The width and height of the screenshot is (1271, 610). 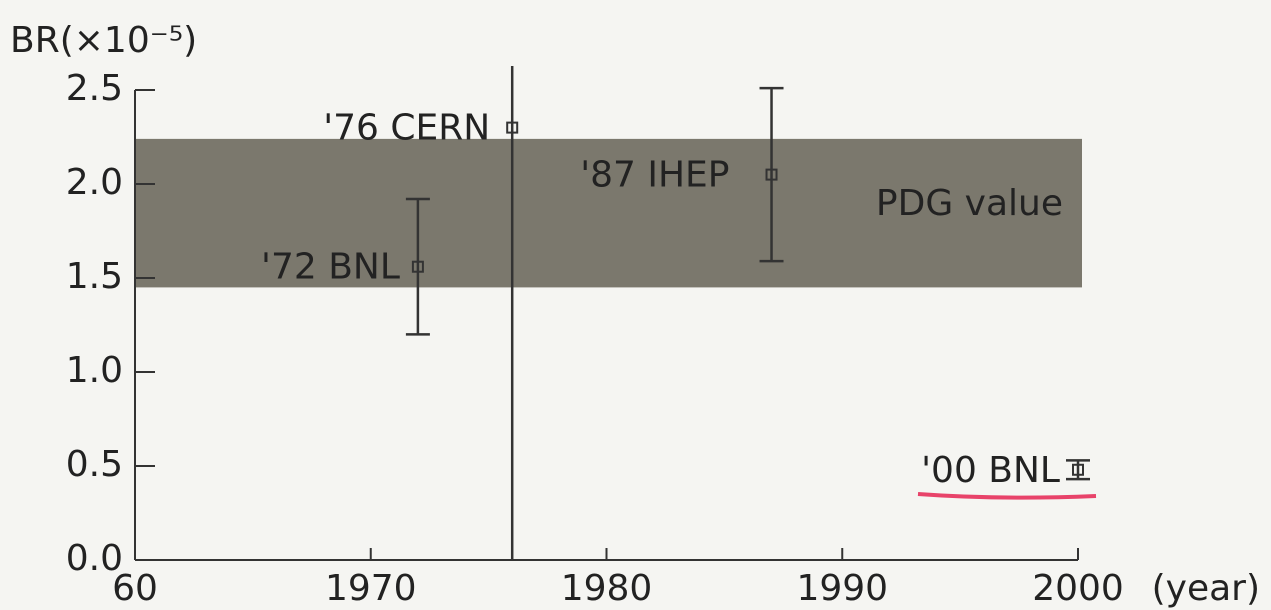 I want to click on highlight-underline, so click(x=1007, y=496).